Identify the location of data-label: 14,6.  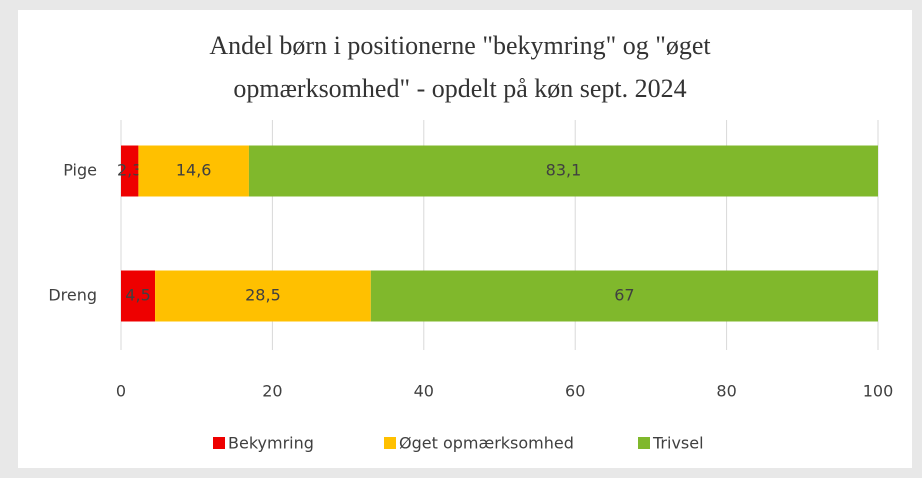
(194, 170).